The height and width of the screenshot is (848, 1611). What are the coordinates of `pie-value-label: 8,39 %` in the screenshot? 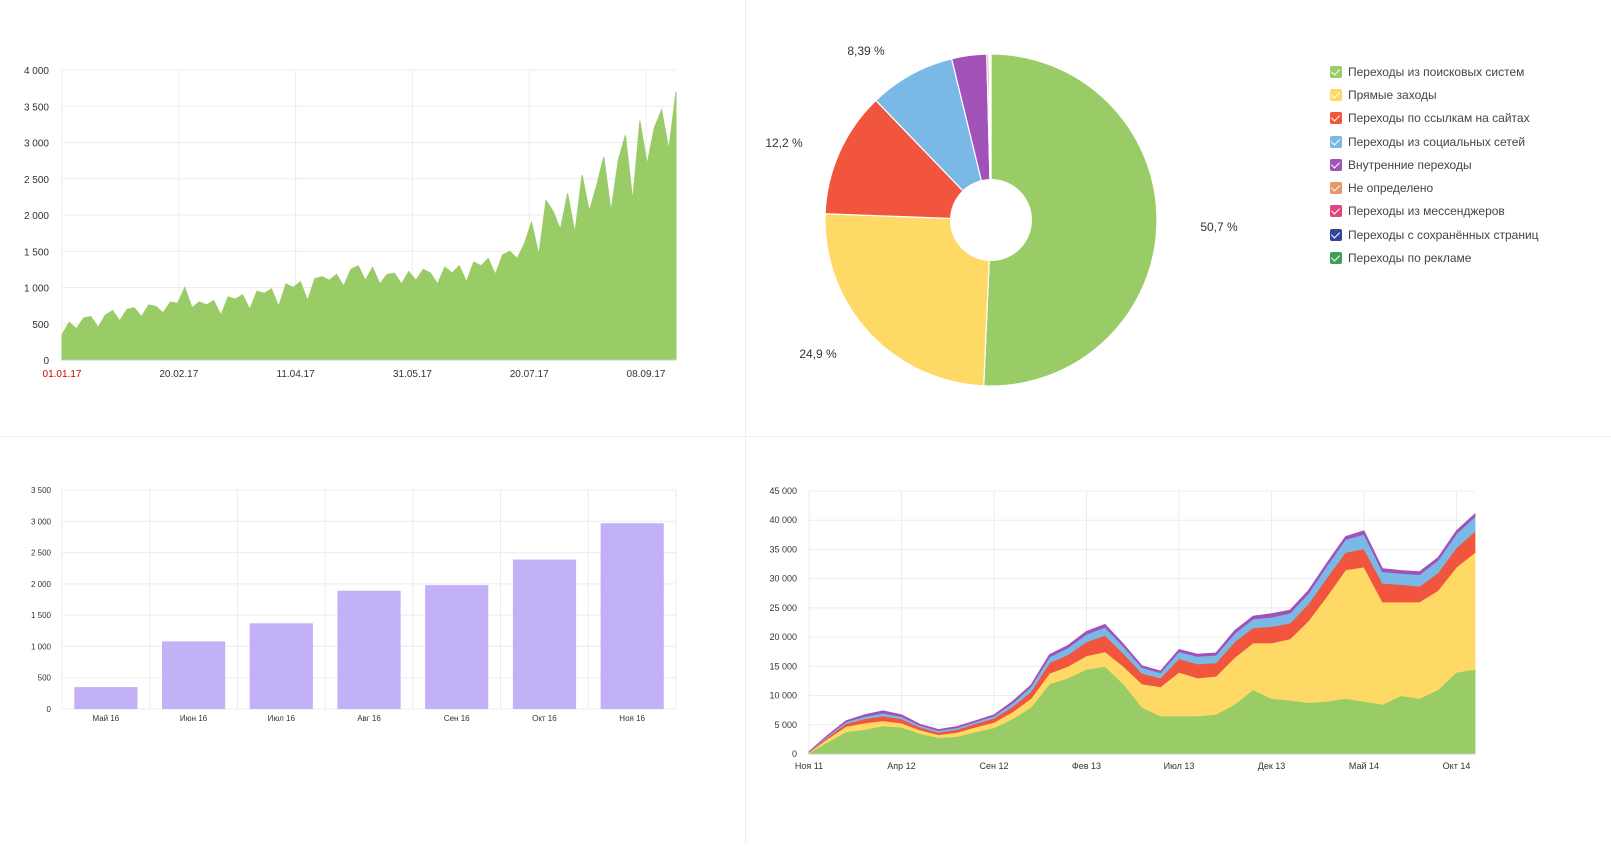 It's located at (866, 51).